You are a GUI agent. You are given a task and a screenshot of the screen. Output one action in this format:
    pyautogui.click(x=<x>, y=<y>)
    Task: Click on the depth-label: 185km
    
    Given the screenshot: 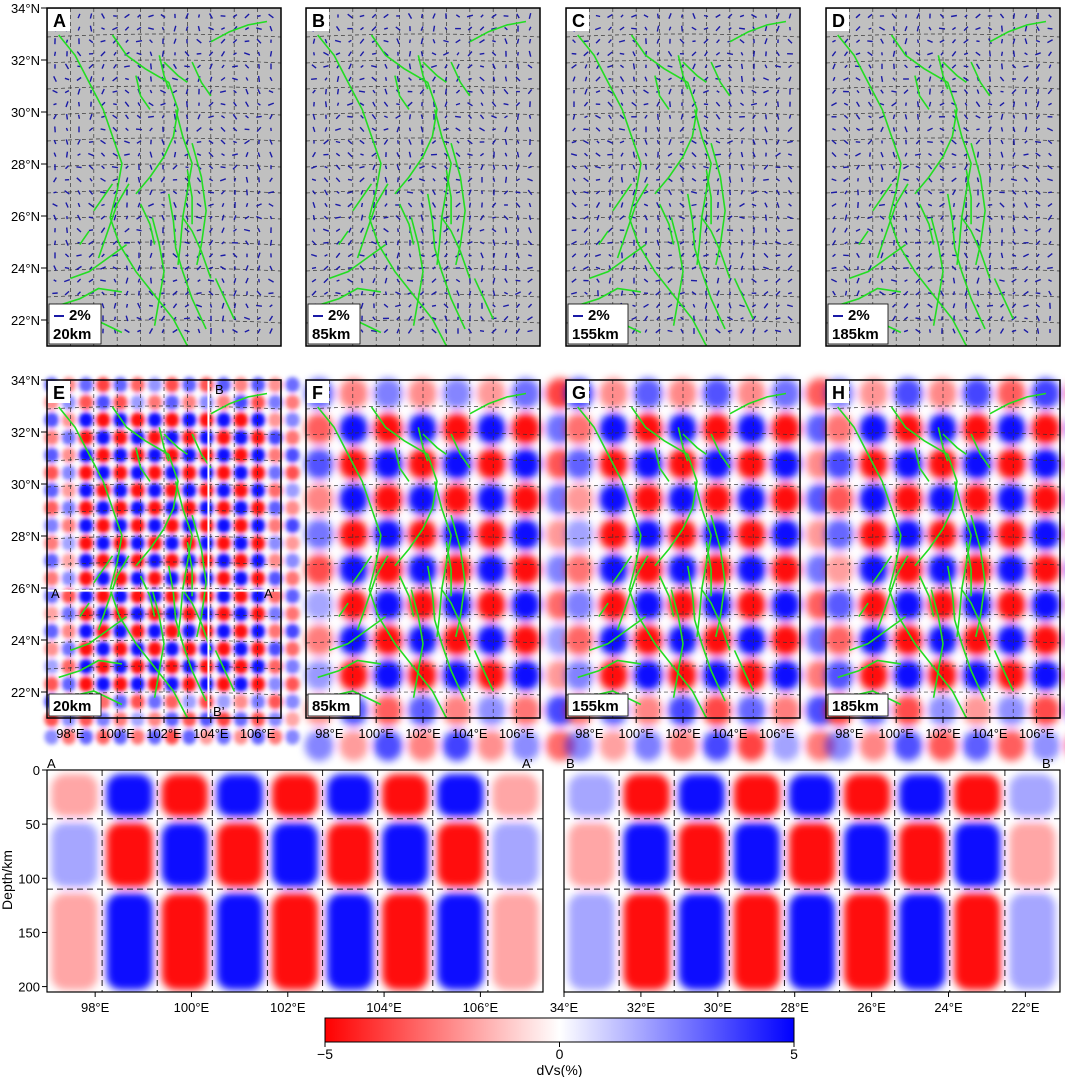 What is the action you would take?
    pyautogui.click(x=855, y=334)
    